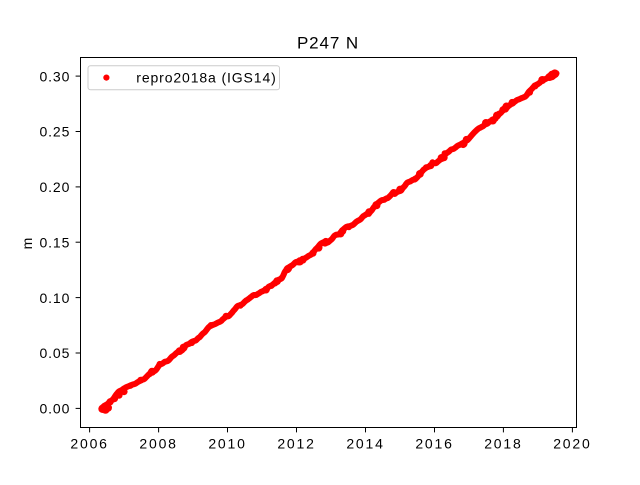 This screenshot has width=640, height=485. Describe the element at coordinates (206, 77) in the screenshot. I see `svg-text: repro2018a (IGS14)` at that location.